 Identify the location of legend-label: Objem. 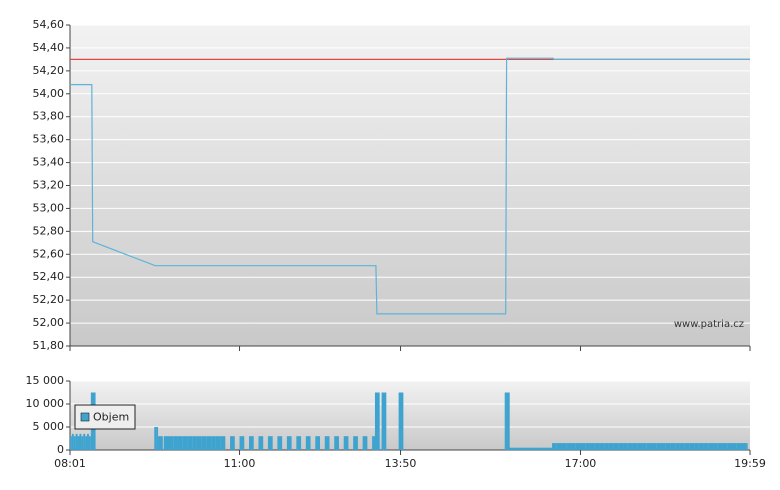
(111, 417).